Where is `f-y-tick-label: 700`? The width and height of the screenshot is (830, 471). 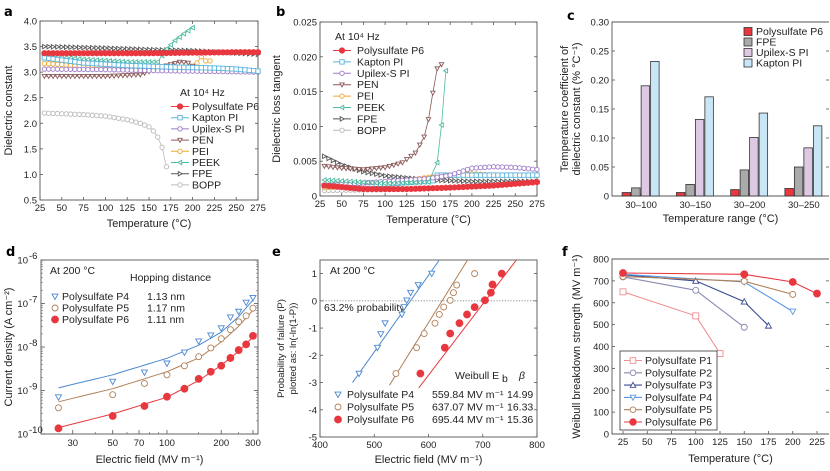
f-y-tick-label: 700 is located at coordinates (601, 281).